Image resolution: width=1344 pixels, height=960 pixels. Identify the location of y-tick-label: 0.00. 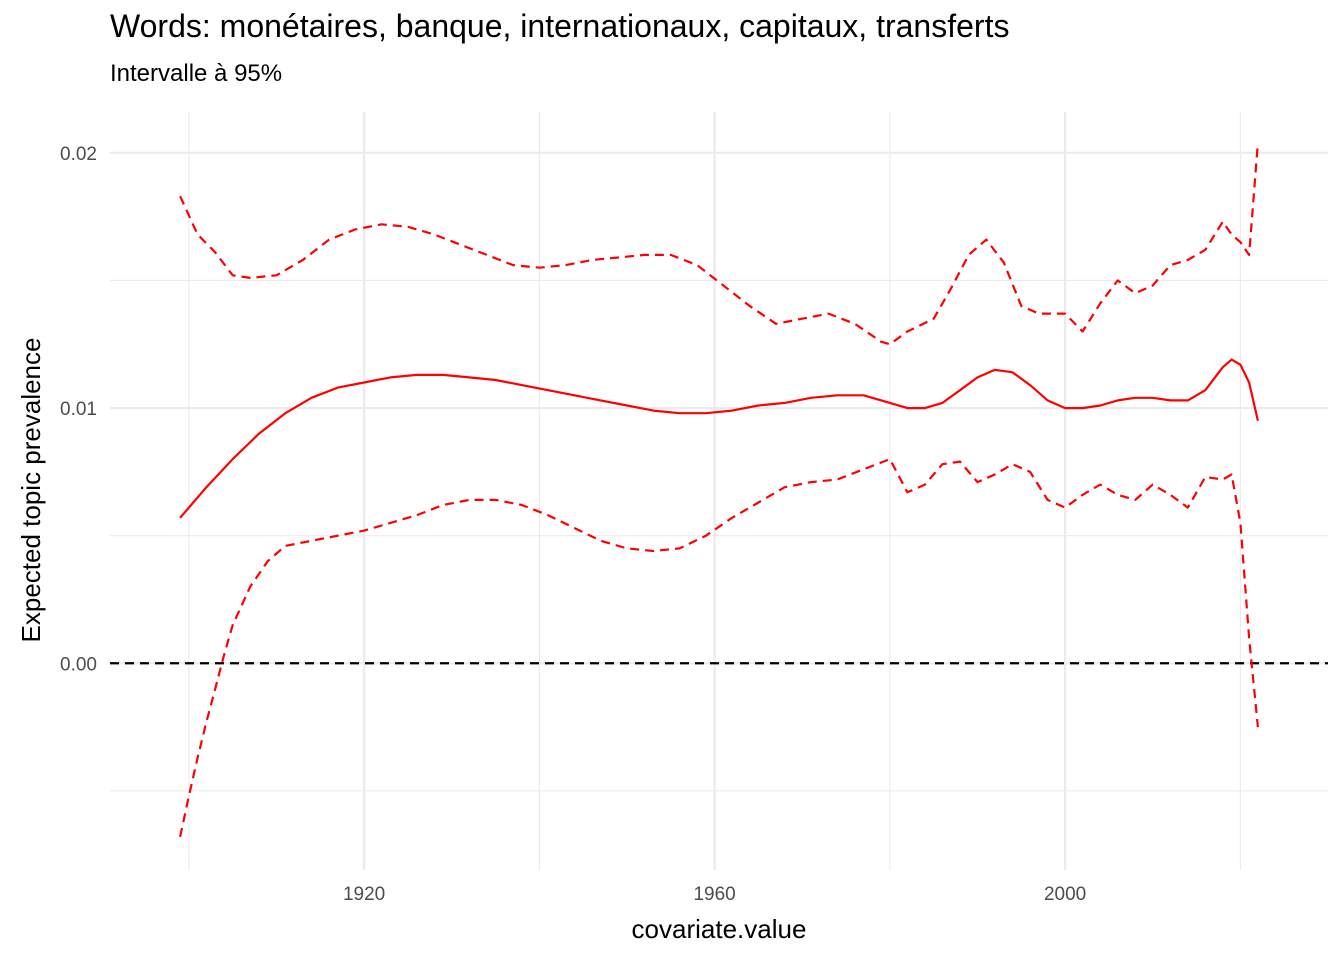
(78, 664).